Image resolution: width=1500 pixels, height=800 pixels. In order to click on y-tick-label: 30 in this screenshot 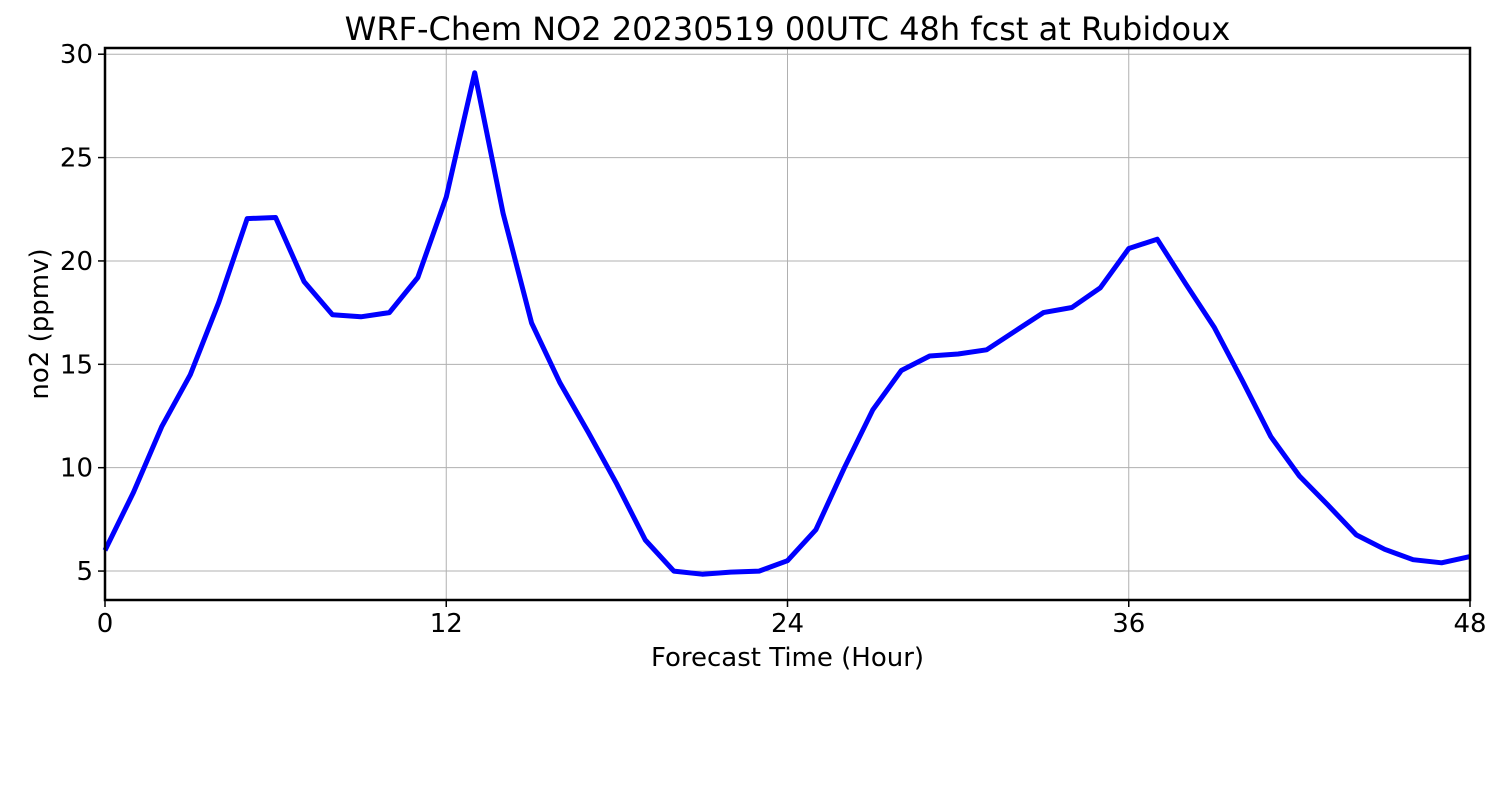, I will do `click(76, 55)`.